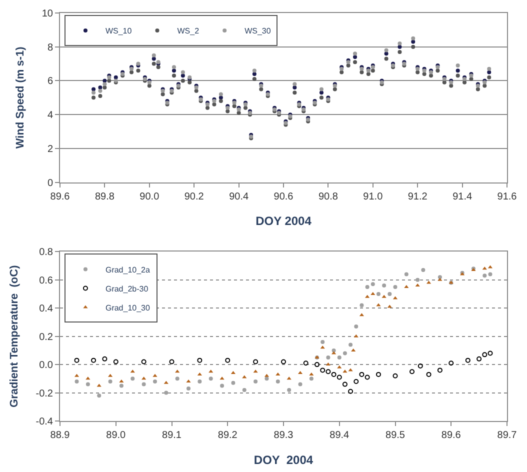 This screenshot has height=472, width=527. Describe the element at coordinates (127, 289) in the screenshot. I see `legend-label: Grad_2b-30` at that location.